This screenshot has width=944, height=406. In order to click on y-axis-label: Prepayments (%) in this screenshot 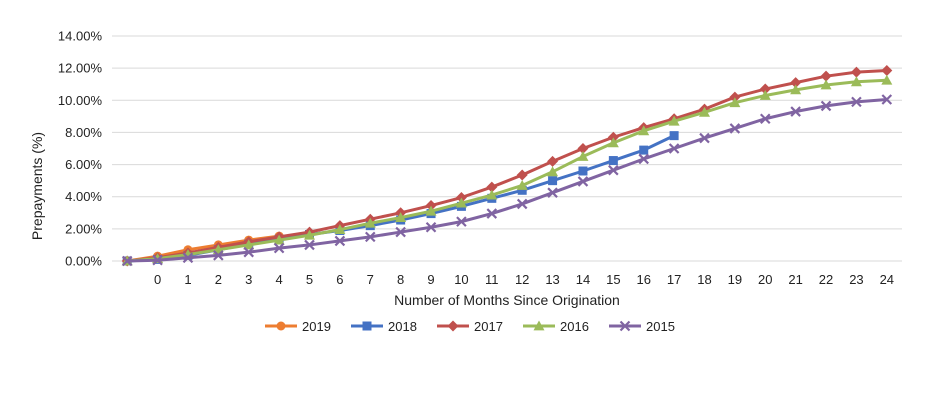, I will do `click(37, 186)`.